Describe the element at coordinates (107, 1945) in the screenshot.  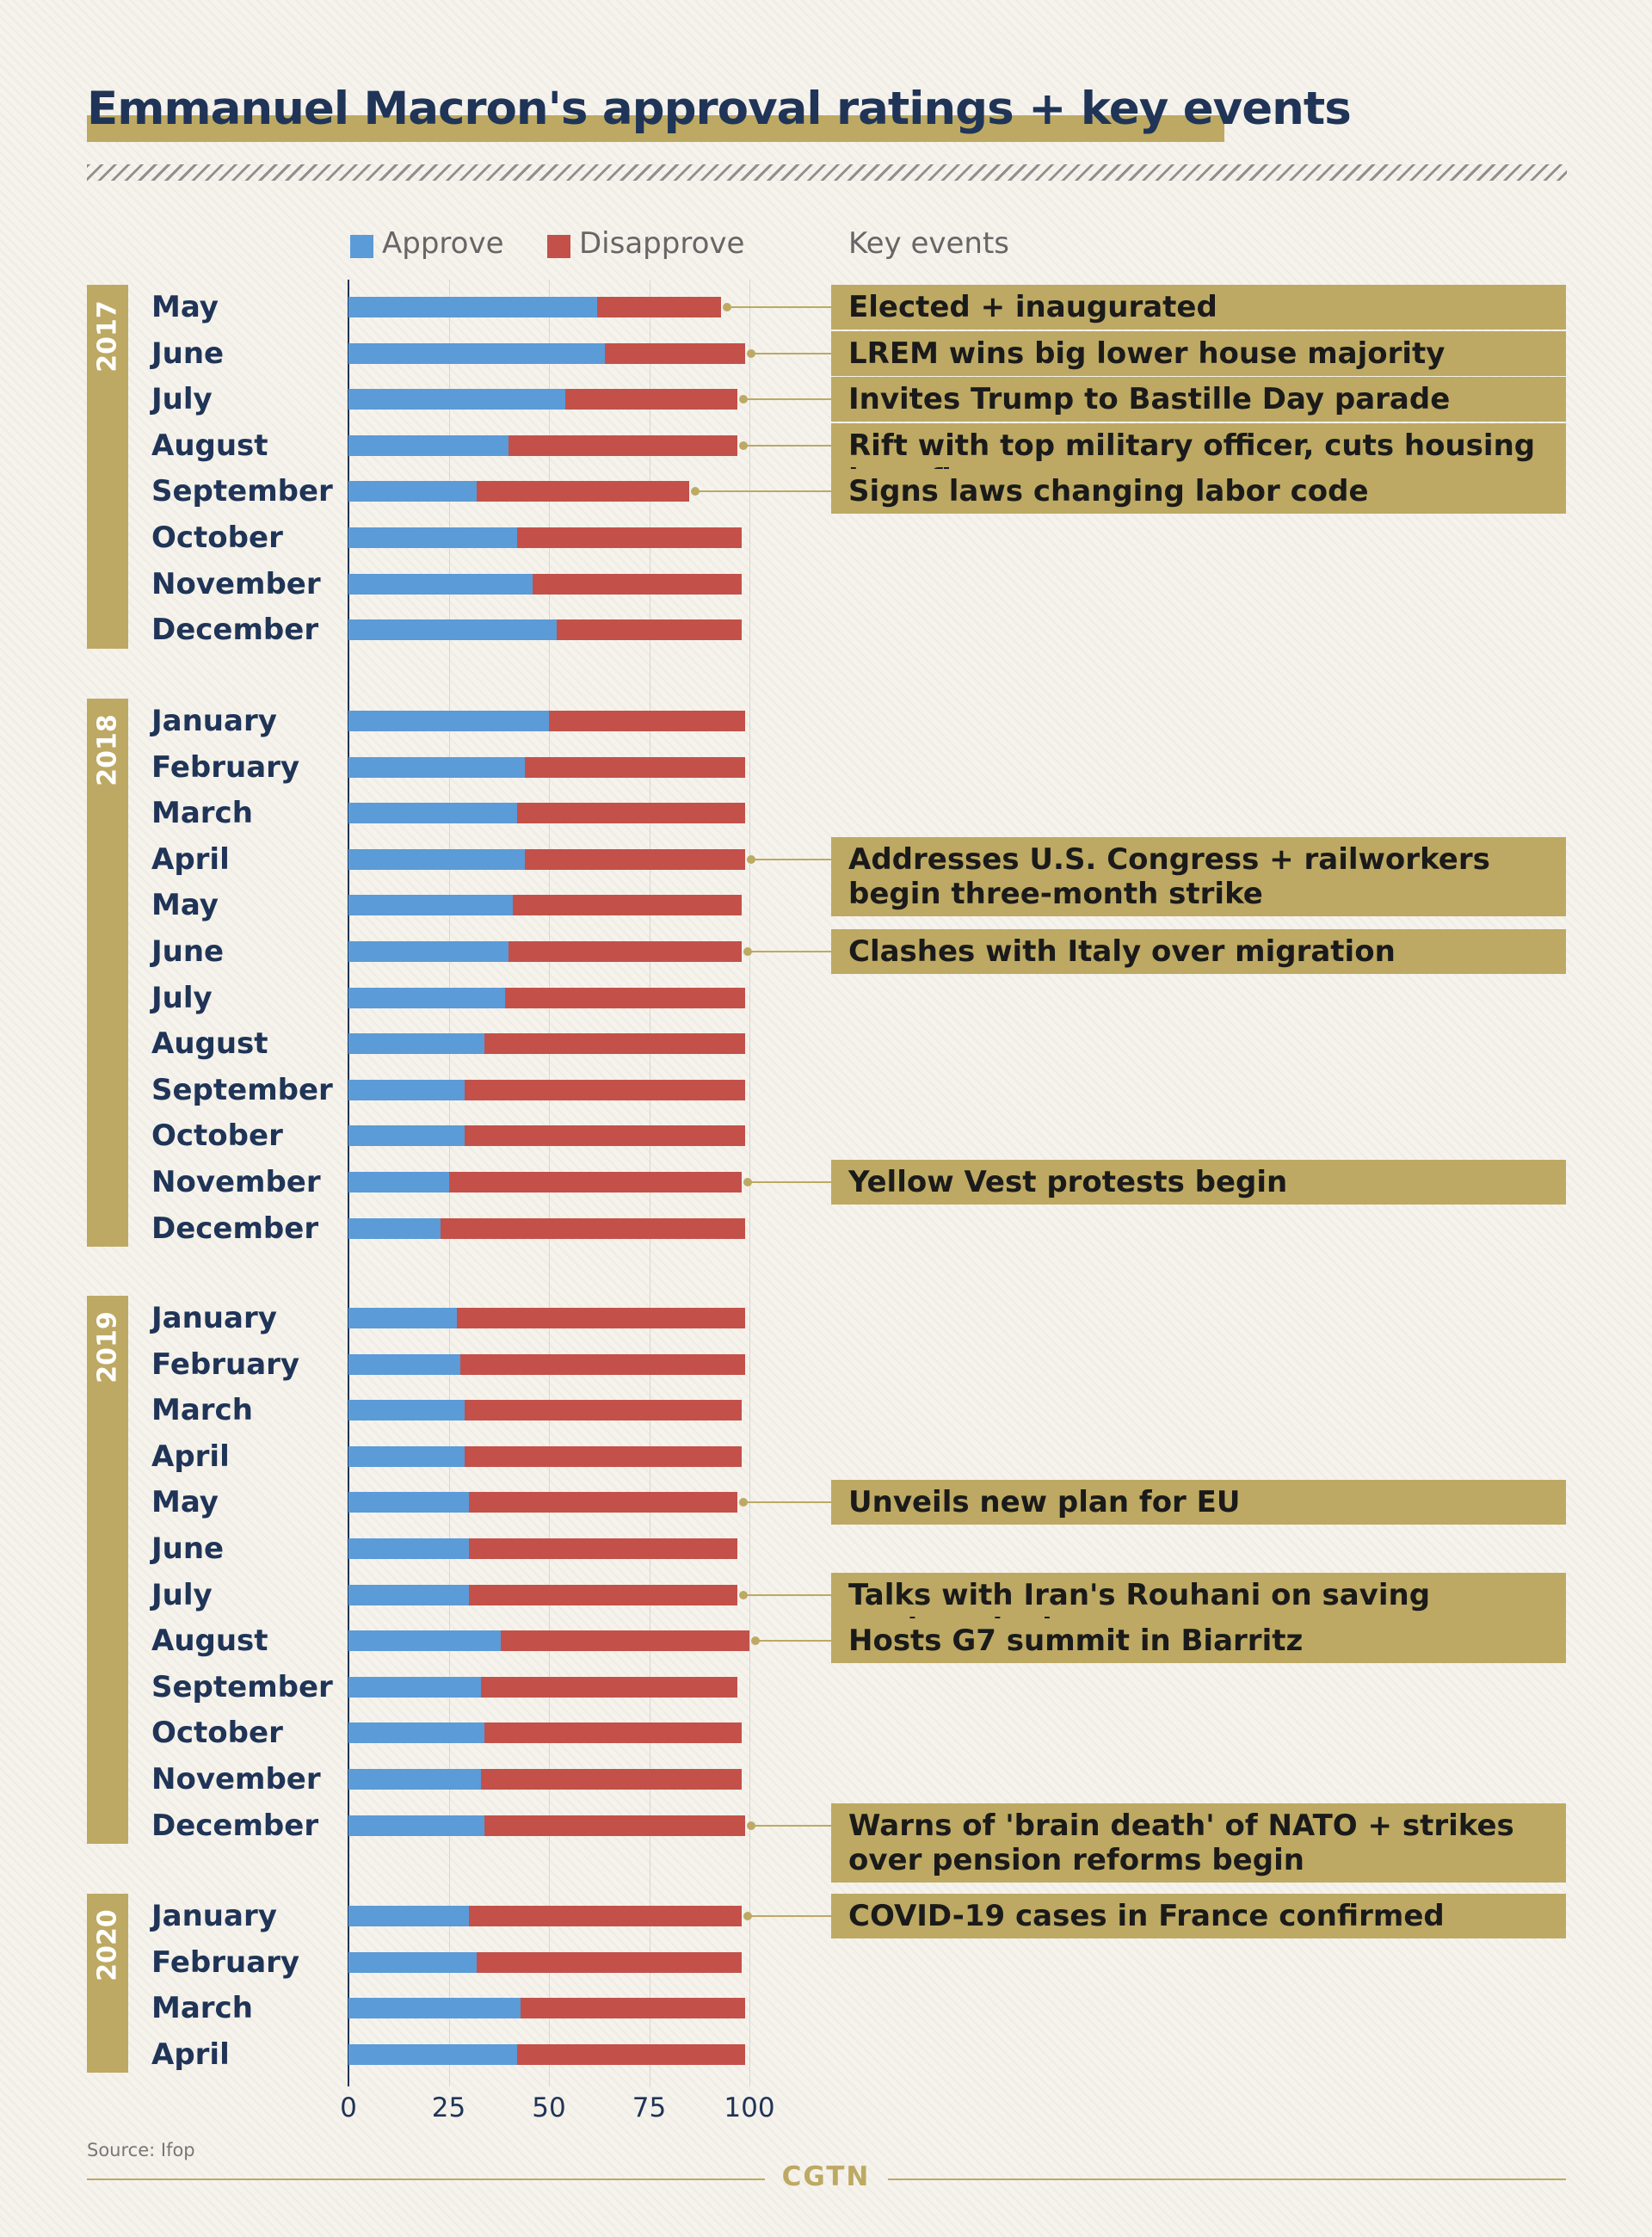
I see `year-label: 2020` at that location.